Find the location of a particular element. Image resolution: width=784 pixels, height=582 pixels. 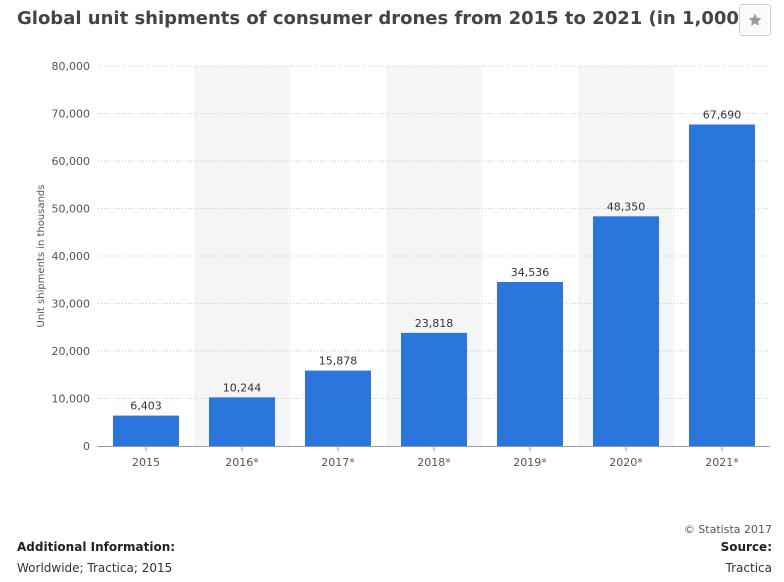

x-tick-label: 2017* is located at coordinates (338, 462).